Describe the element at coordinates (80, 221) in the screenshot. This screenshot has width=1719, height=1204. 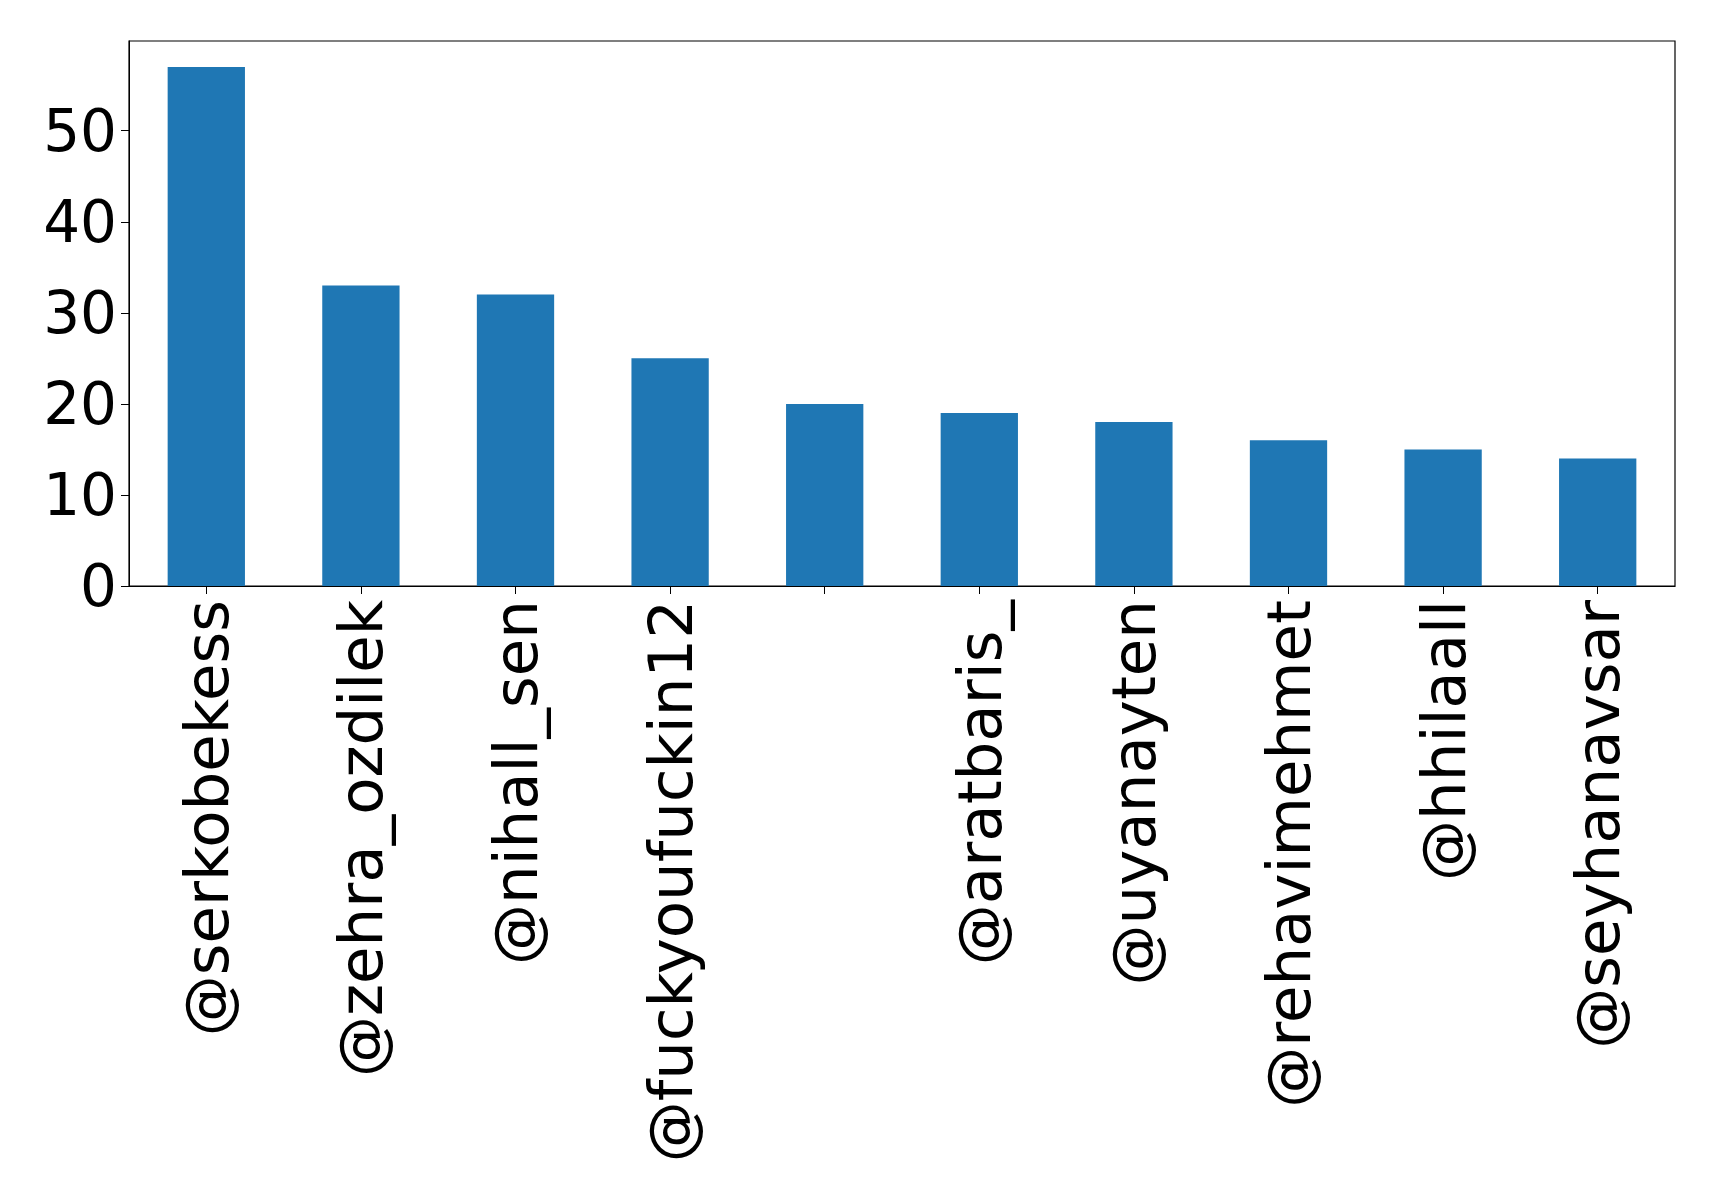
I see `y-tick-label: 40` at that location.